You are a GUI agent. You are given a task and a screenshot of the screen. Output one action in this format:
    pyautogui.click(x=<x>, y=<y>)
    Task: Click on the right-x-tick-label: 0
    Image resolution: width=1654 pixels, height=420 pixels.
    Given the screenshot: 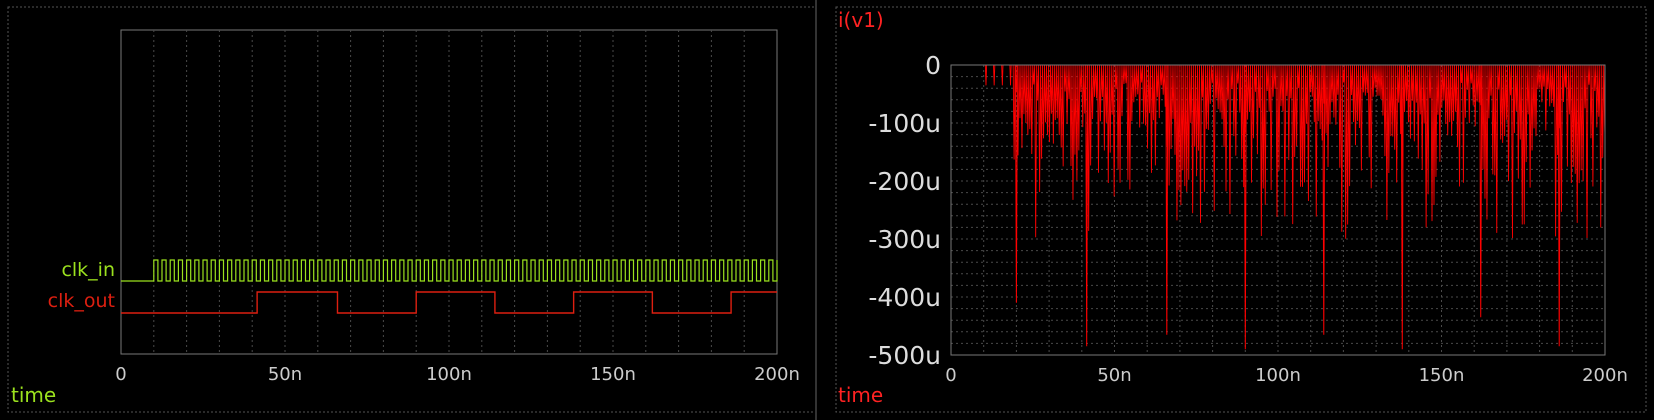 What is the action you would take?
    pyautogui.click(x=950, y=375)
    